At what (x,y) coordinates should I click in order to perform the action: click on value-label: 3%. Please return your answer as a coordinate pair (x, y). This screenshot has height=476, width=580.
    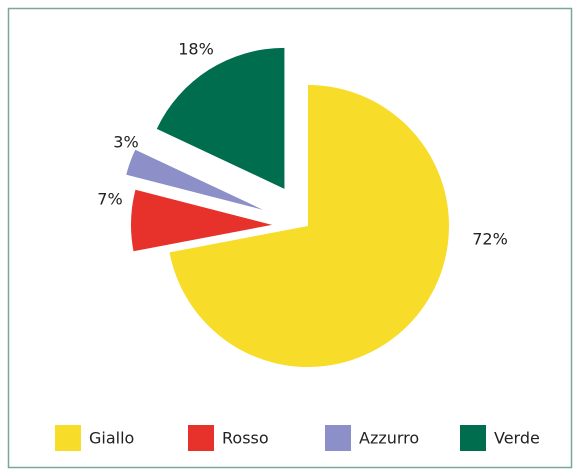
    Looking at the image, I should click on (125, 142).